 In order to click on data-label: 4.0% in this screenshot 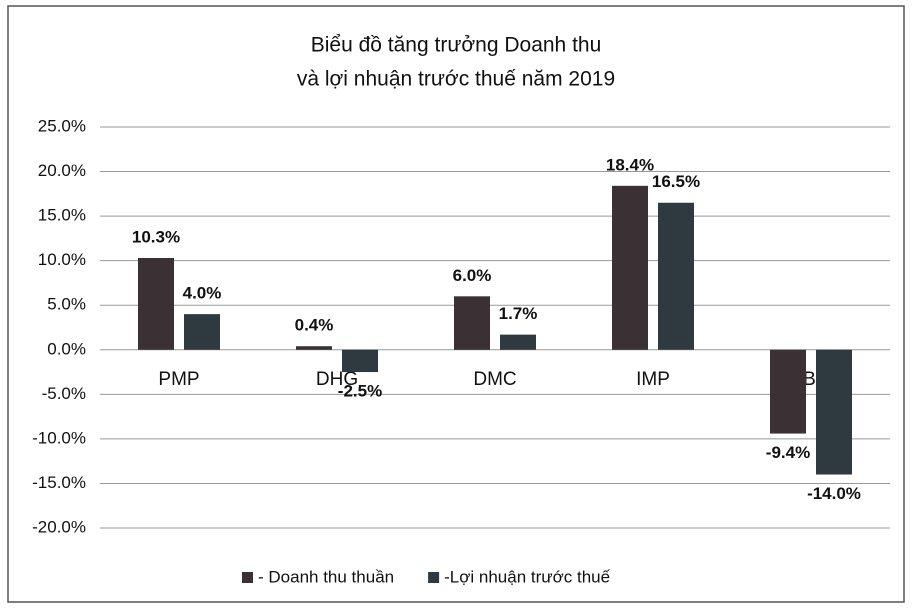, I will do `click(202, 293)`.